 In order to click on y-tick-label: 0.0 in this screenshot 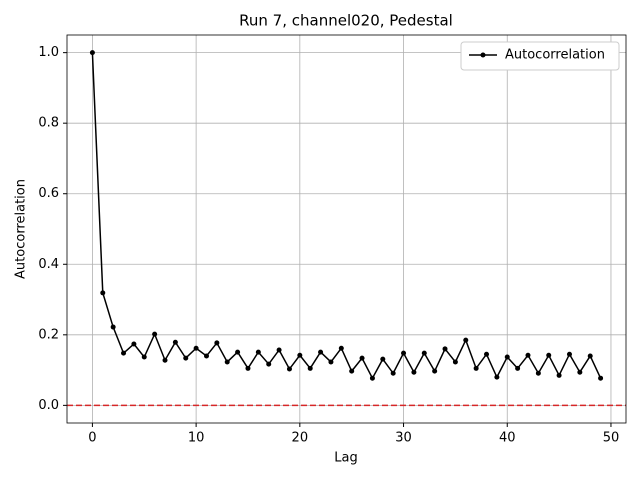, I will do `click(48, 405)`.